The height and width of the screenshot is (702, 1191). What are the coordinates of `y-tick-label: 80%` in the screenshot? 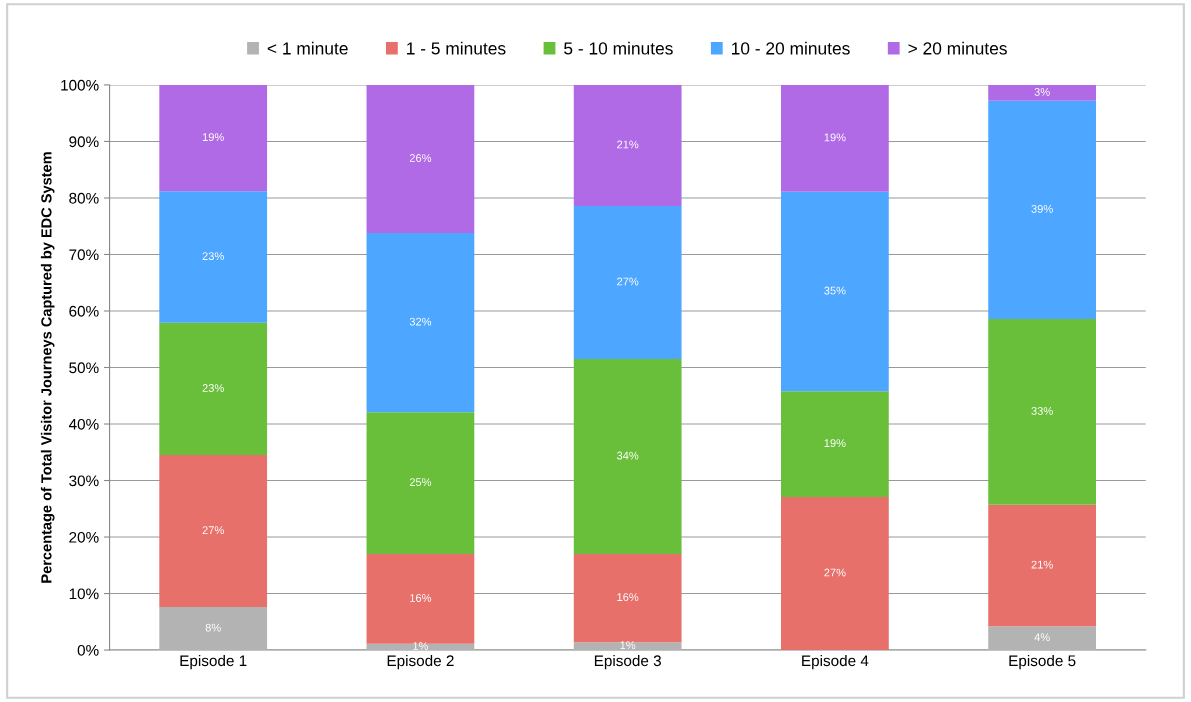 It's located at (84, 198).